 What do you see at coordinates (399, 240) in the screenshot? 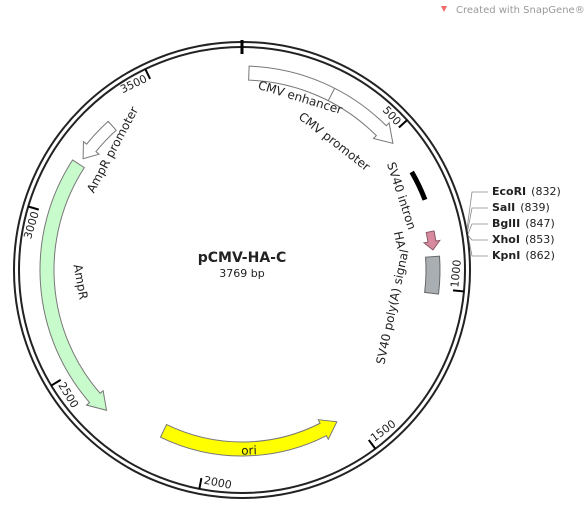
I see `feature-label: HA` at bounding box center [399, 240].